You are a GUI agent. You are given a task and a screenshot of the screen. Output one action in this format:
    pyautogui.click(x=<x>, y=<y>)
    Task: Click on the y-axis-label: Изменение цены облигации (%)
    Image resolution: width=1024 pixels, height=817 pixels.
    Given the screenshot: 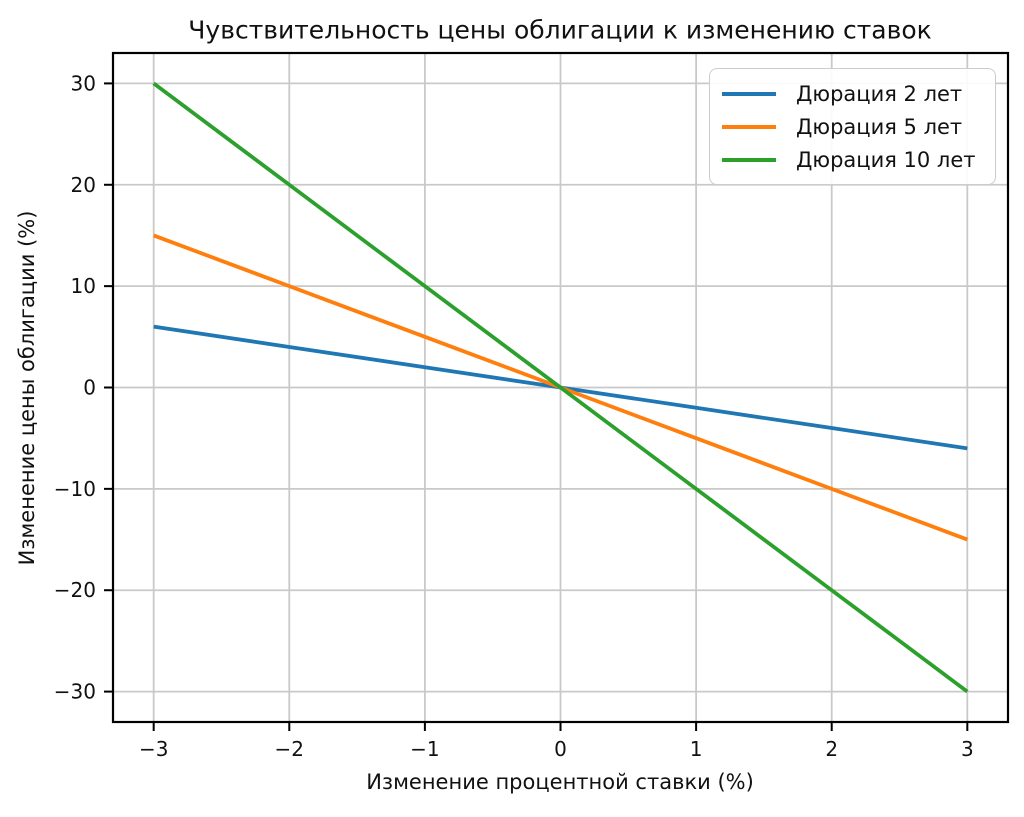 What is the action you would take?
    pyautogui.click(x=27, y=388)
    